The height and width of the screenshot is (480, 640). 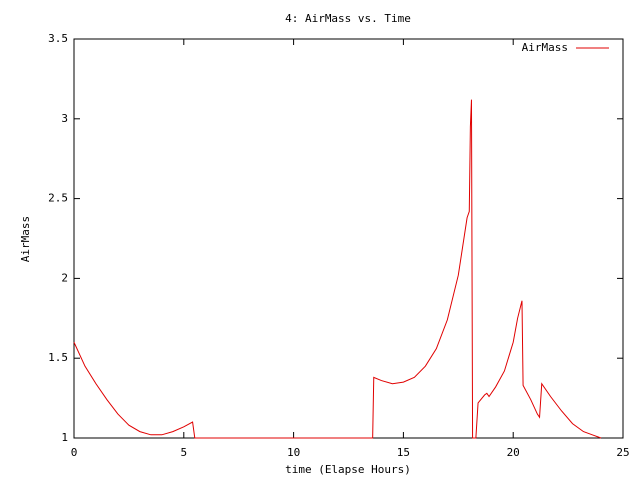 I want to click on y-tick-label: 2.5, so click(x=58, y=198).